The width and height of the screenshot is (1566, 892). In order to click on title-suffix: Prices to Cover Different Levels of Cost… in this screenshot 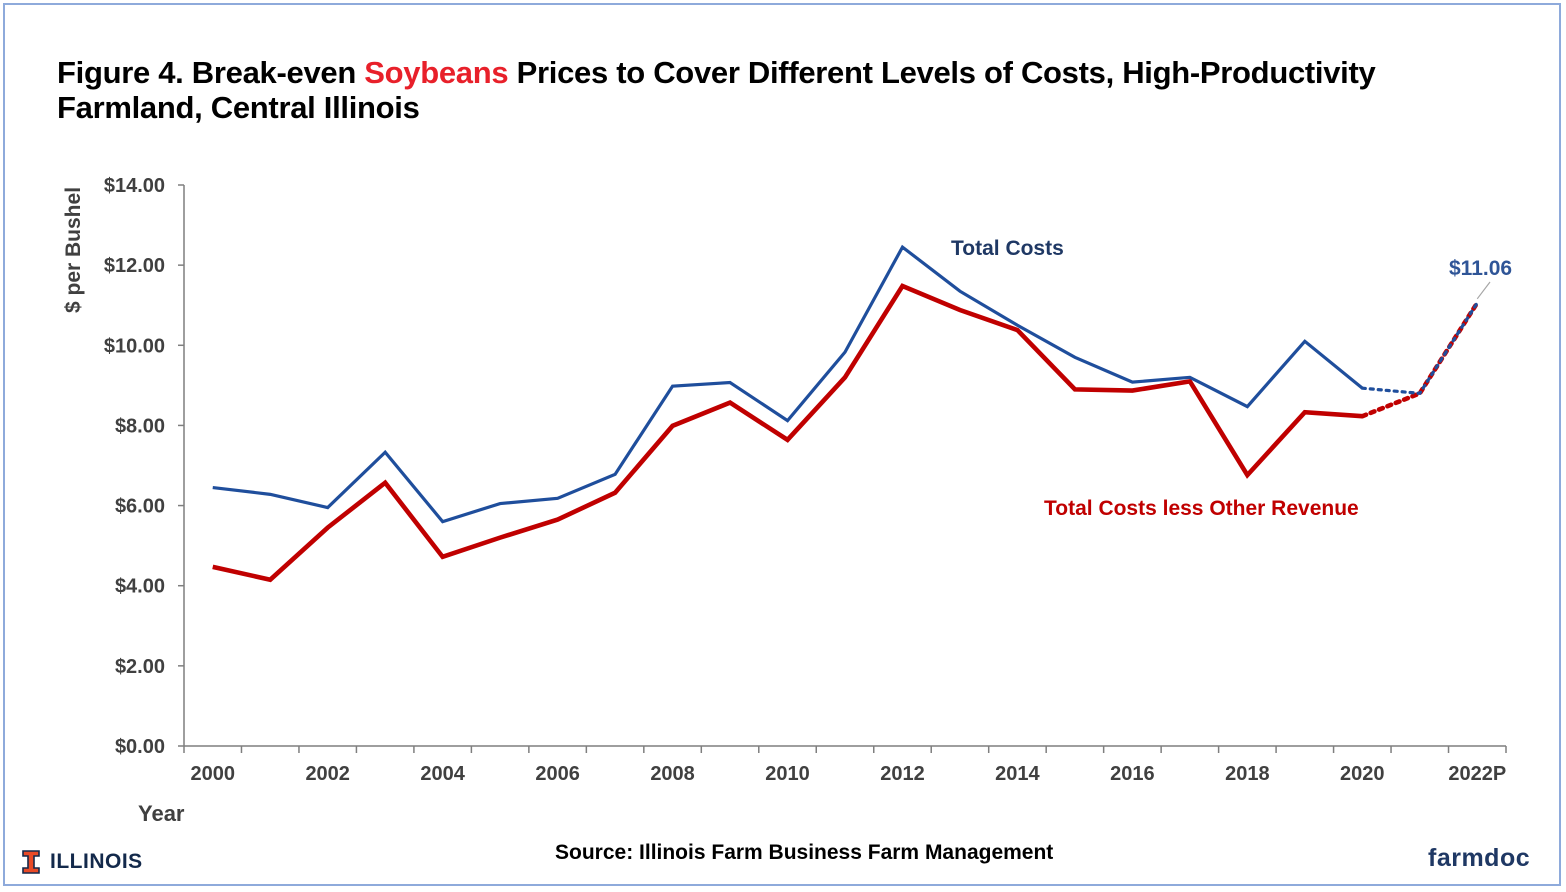, I will do `click(716, 90)`.